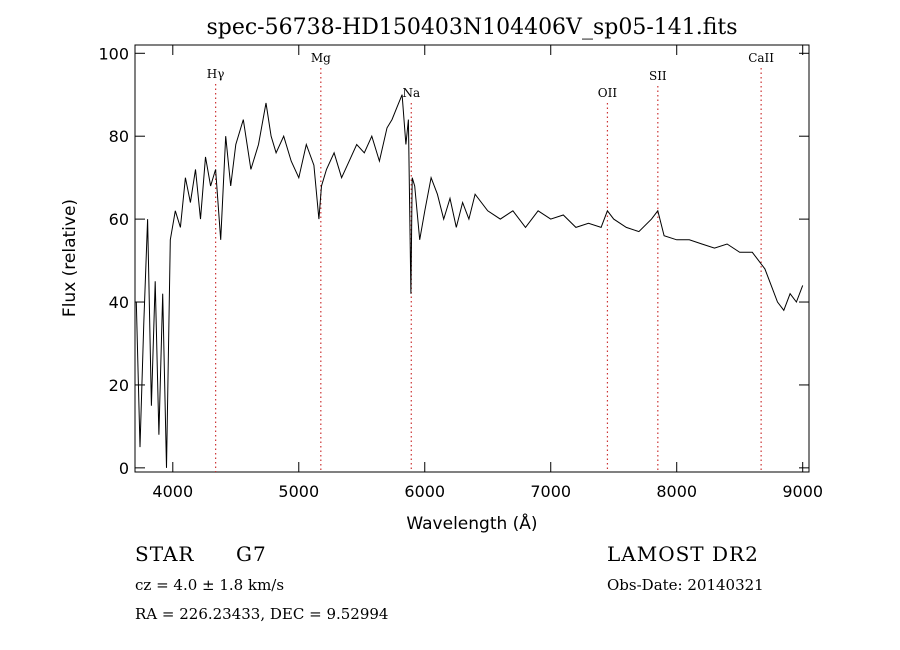 This screenshot has width=900, height=650. I want to click on y-tick-label: 80, so click(119, 136).